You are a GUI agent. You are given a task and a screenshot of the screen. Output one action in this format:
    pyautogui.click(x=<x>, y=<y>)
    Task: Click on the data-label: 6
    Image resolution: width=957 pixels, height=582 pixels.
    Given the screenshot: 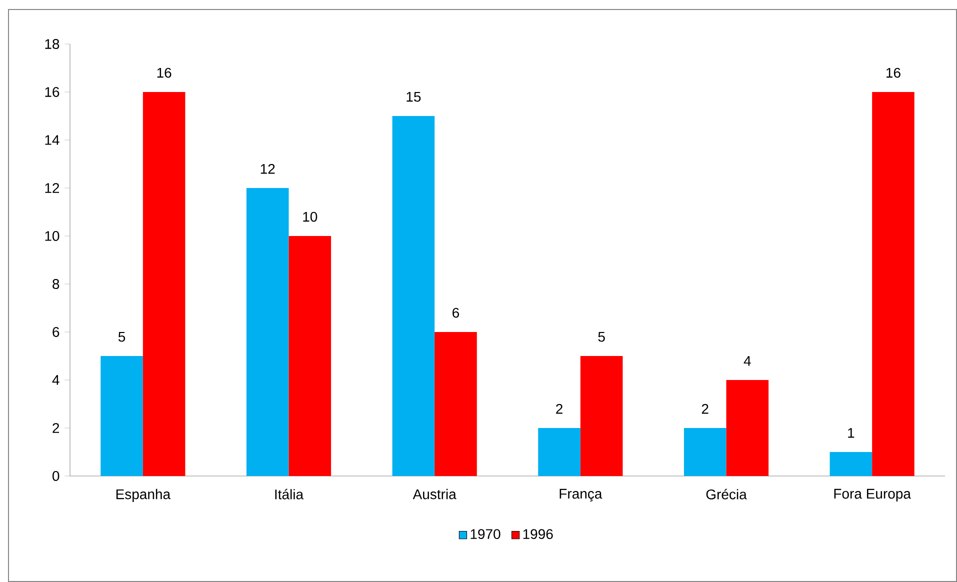 What is the action you would take?
    pyautogui.click(x=456, y=313)
    